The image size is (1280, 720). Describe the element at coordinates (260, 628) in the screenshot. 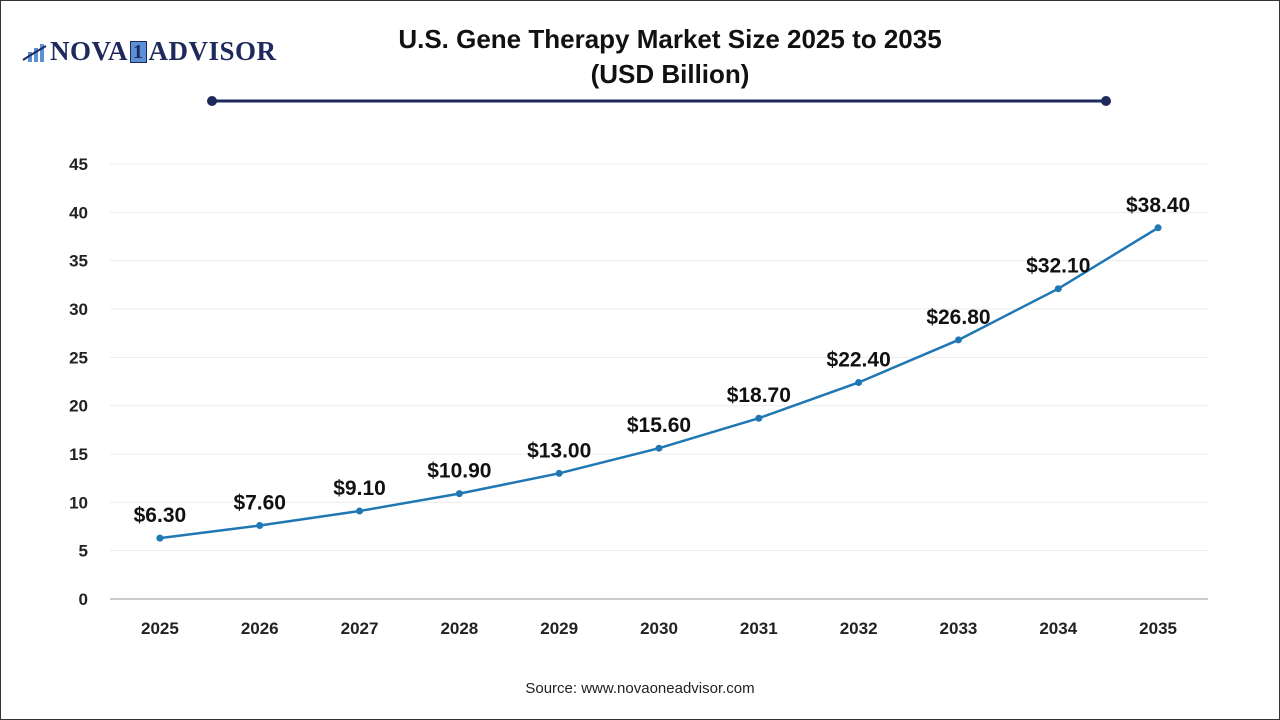

I see `x-tick-label: 2026` at that location.